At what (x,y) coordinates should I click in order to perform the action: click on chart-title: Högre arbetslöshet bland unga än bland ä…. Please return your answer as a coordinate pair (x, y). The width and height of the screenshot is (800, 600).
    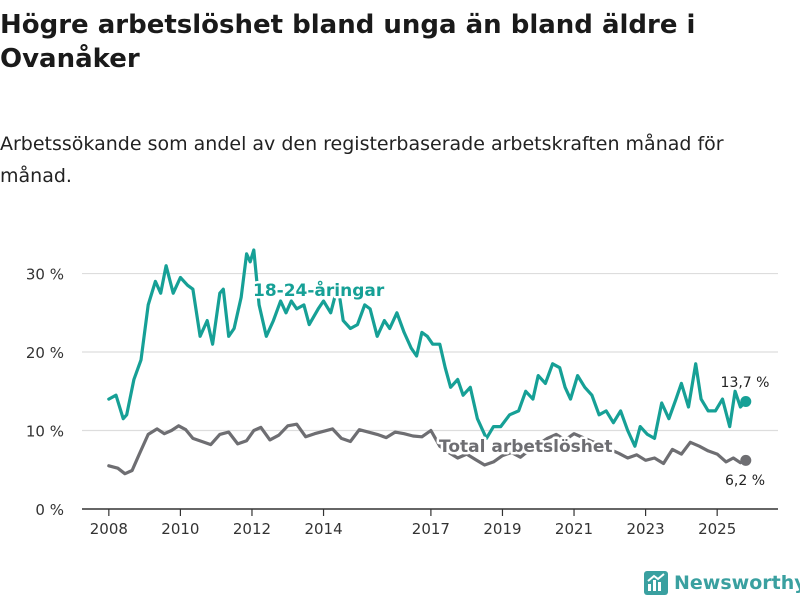
    Looking at the image, I should click on (348, 42).